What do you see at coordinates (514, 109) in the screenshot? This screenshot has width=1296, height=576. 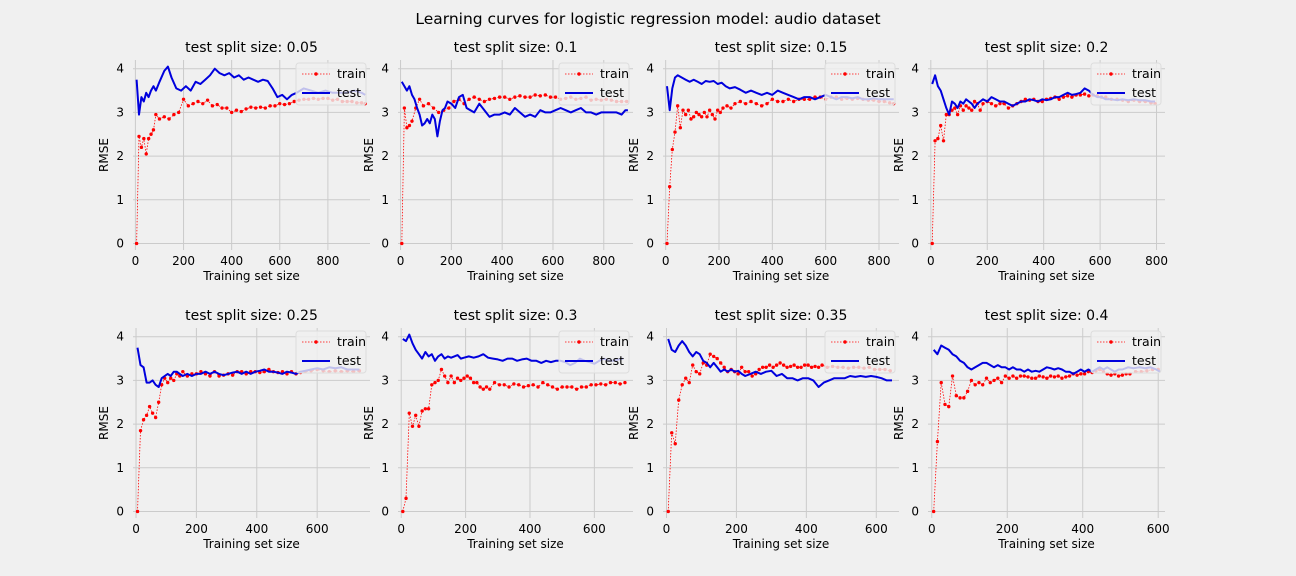 I see `test-series-line` at bounding box center [514, 109].